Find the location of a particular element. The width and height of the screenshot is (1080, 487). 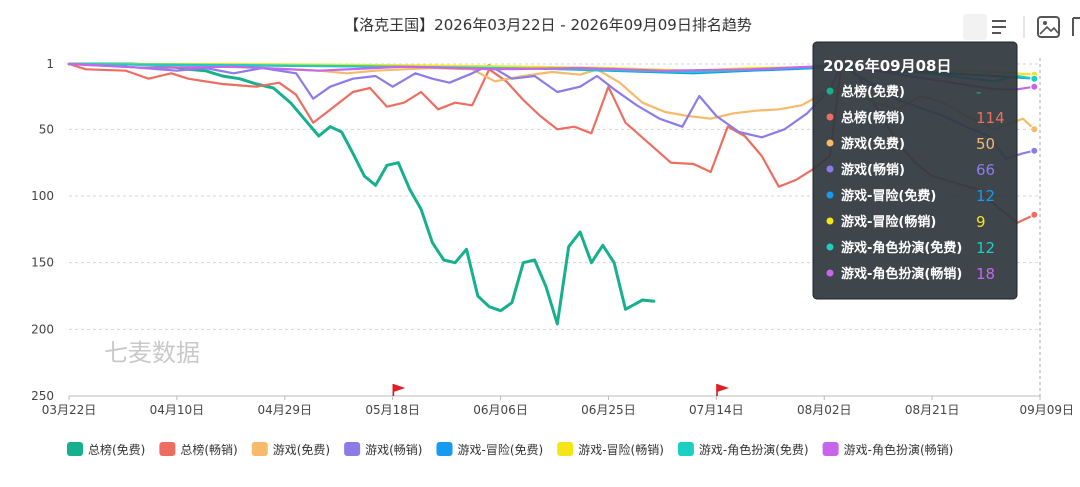

legend-label: 游戏-角色扮演(免费) is located at coordinates (754, 449).